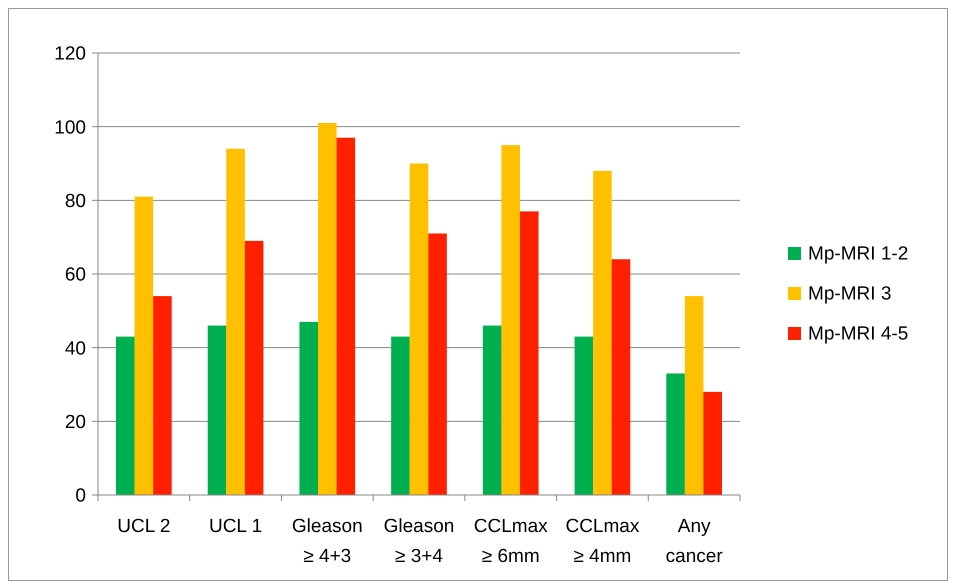  What do you see at coordinates (80, 496) in the screenshot?
I see `y-tick-label: 0` at bounding box center [80, 496].